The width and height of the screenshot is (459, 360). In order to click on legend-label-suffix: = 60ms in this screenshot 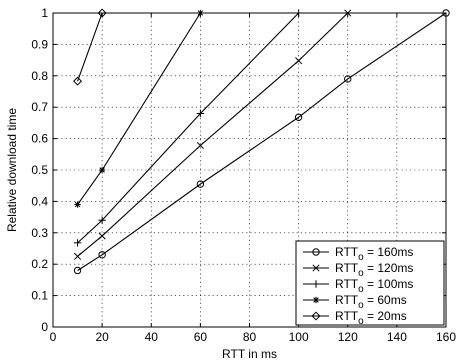, I will do `click(385, 300)`.